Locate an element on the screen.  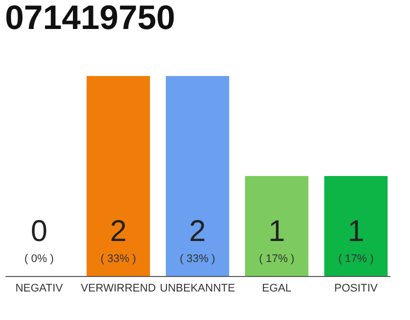
x-tick-label: VERWIRREND is located at coordinates (118, 288).